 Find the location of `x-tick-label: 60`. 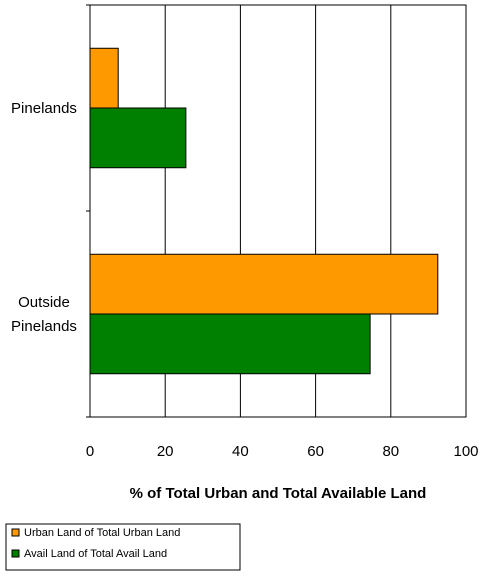

x-tick-label: 60 is located at coordinates (315, 451).